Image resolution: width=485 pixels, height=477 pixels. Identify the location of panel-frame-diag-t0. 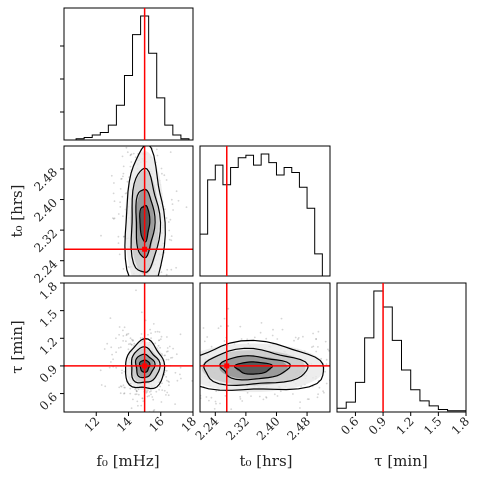
(265, 211).